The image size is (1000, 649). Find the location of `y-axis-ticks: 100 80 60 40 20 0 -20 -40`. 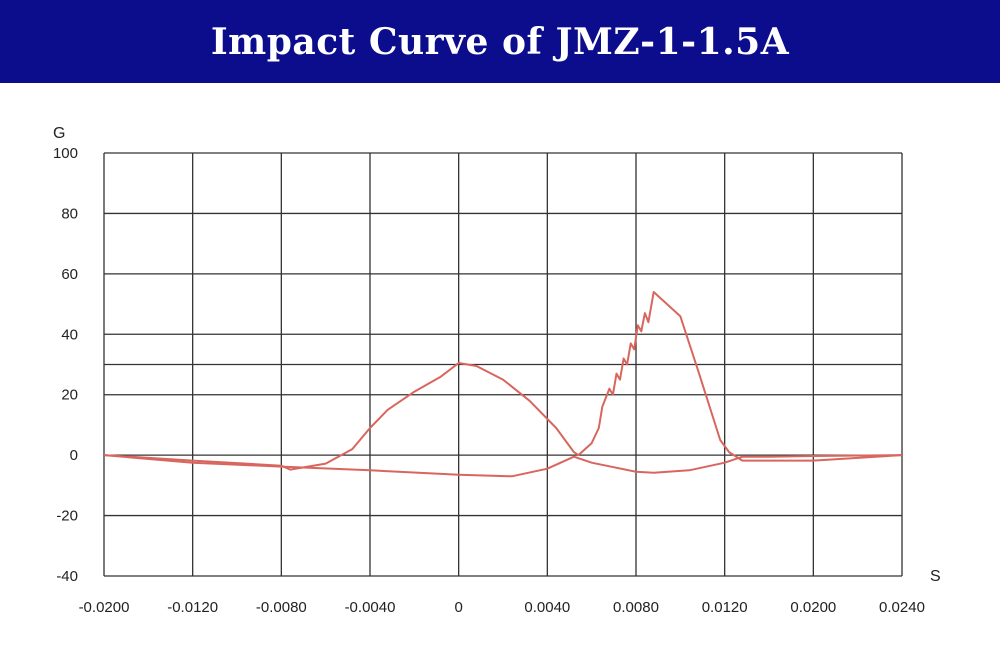

y-axis-ticks: 100 80 60 40 20 0 -20 -40 is located at coordinates (65, 365).